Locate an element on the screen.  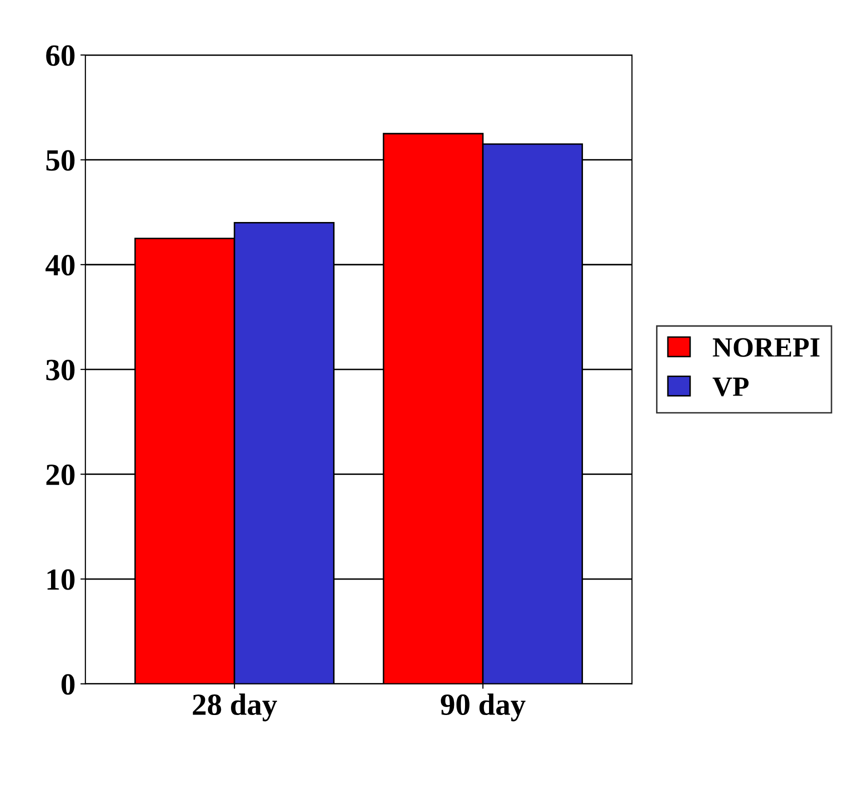
y-tick-label: 60 is located at coordinates (60, 55).